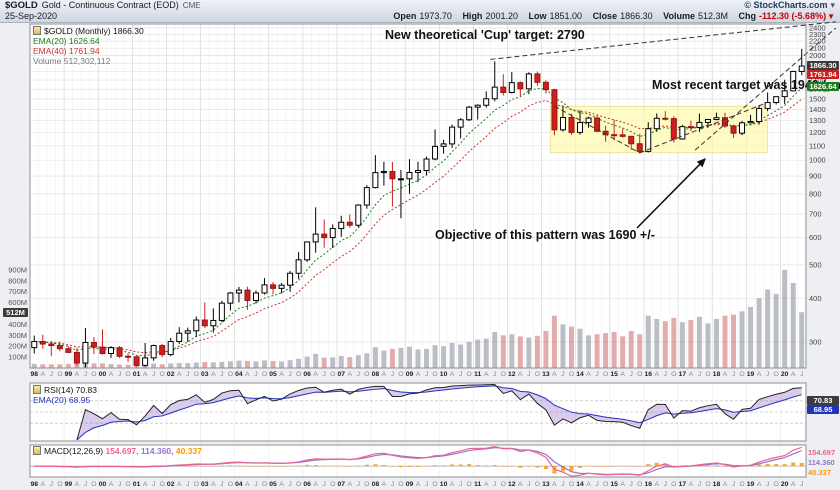 This screenshot has height=490, width=840. What do you see at coordinates (815, 176) in the screenshot?
I see `svg-text: 900` at bounding box center [815, 176].